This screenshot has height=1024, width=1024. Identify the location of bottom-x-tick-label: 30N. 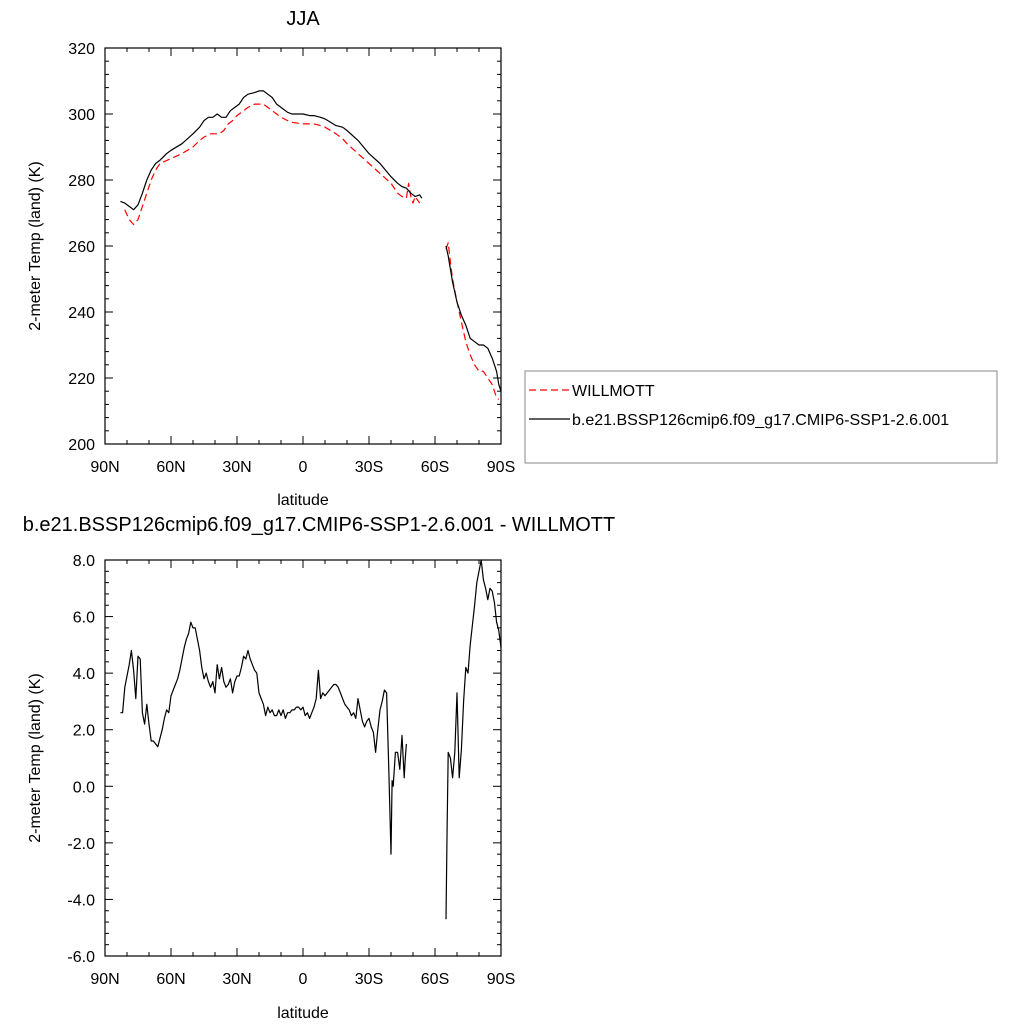
(236, 979).